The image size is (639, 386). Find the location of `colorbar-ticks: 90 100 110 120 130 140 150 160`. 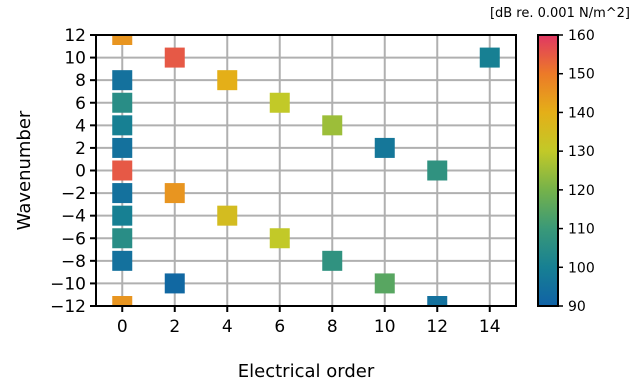

colorbar-ticks: 90 100 110 120 130 140 150 160 is located at coordinates (576, 171).